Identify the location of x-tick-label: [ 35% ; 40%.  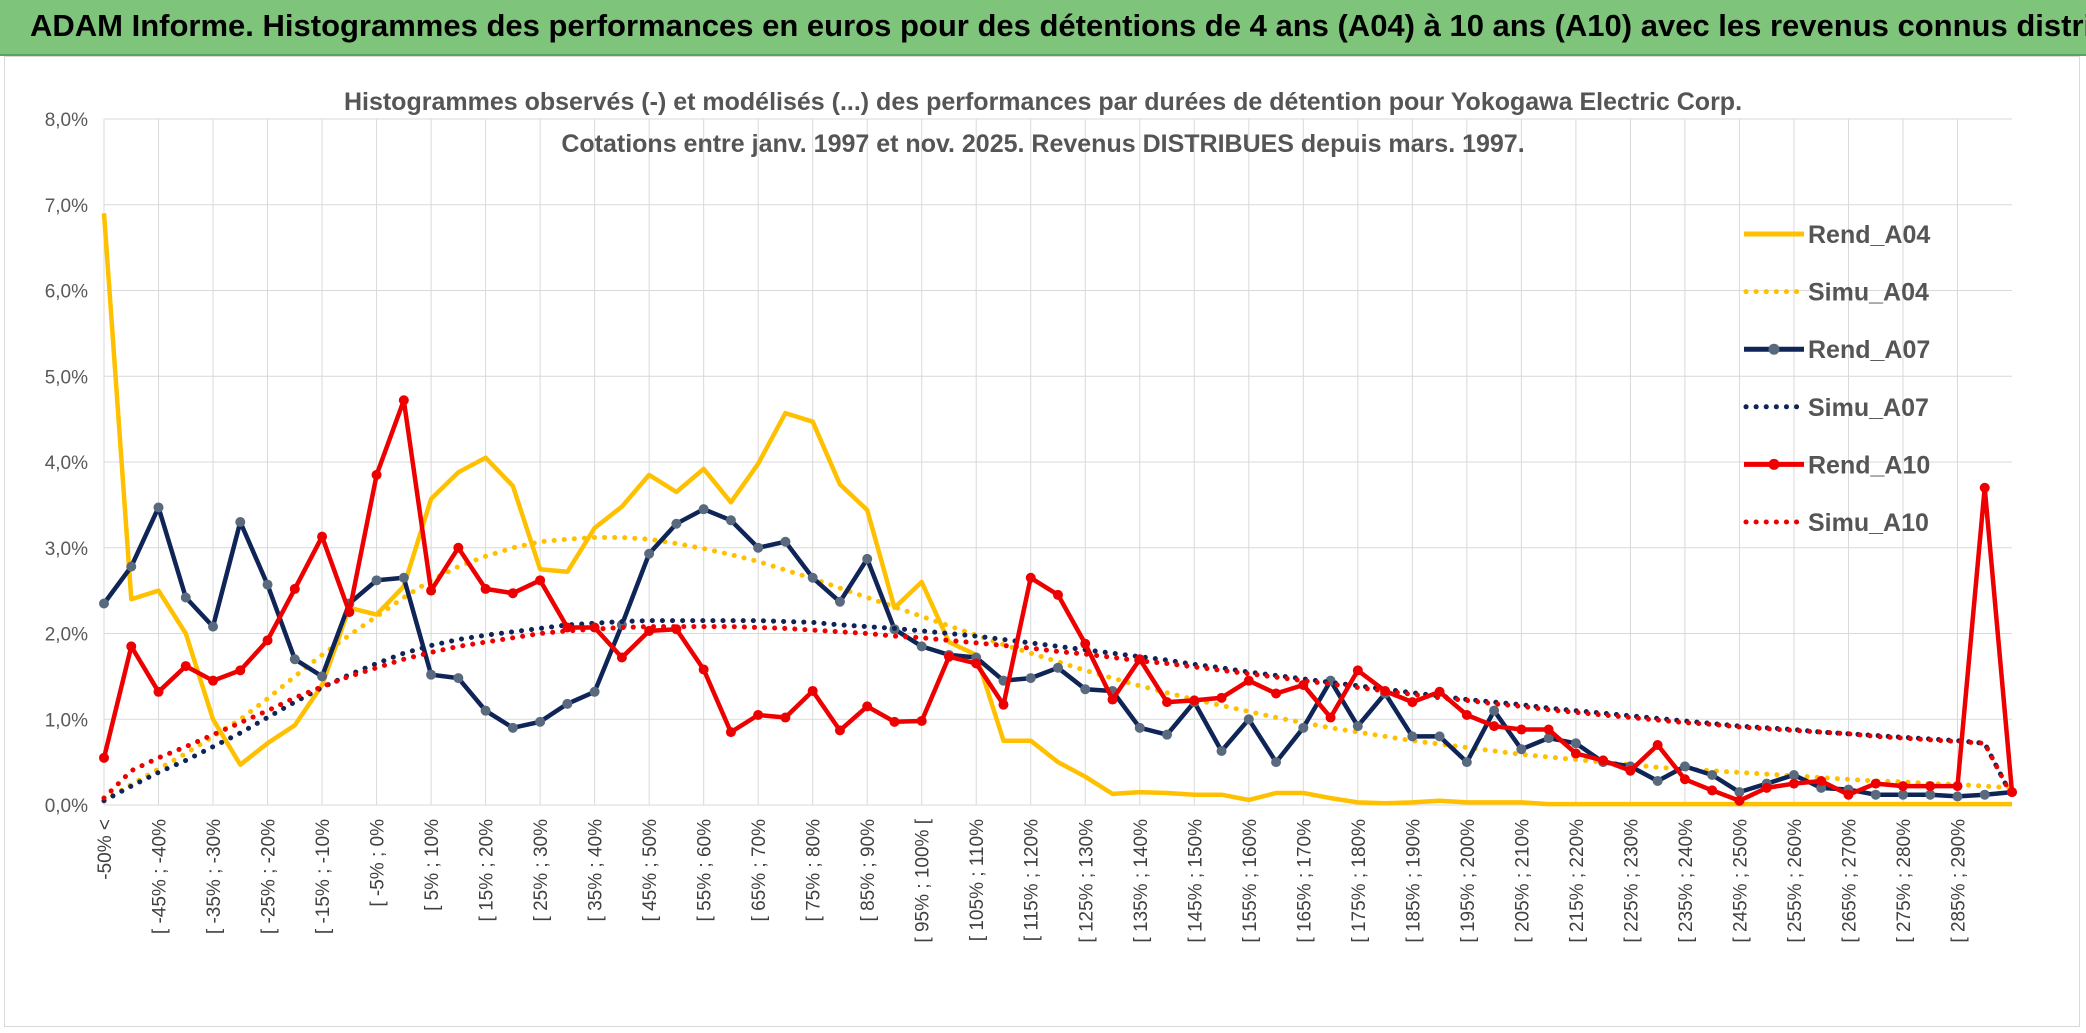
(596, 870).